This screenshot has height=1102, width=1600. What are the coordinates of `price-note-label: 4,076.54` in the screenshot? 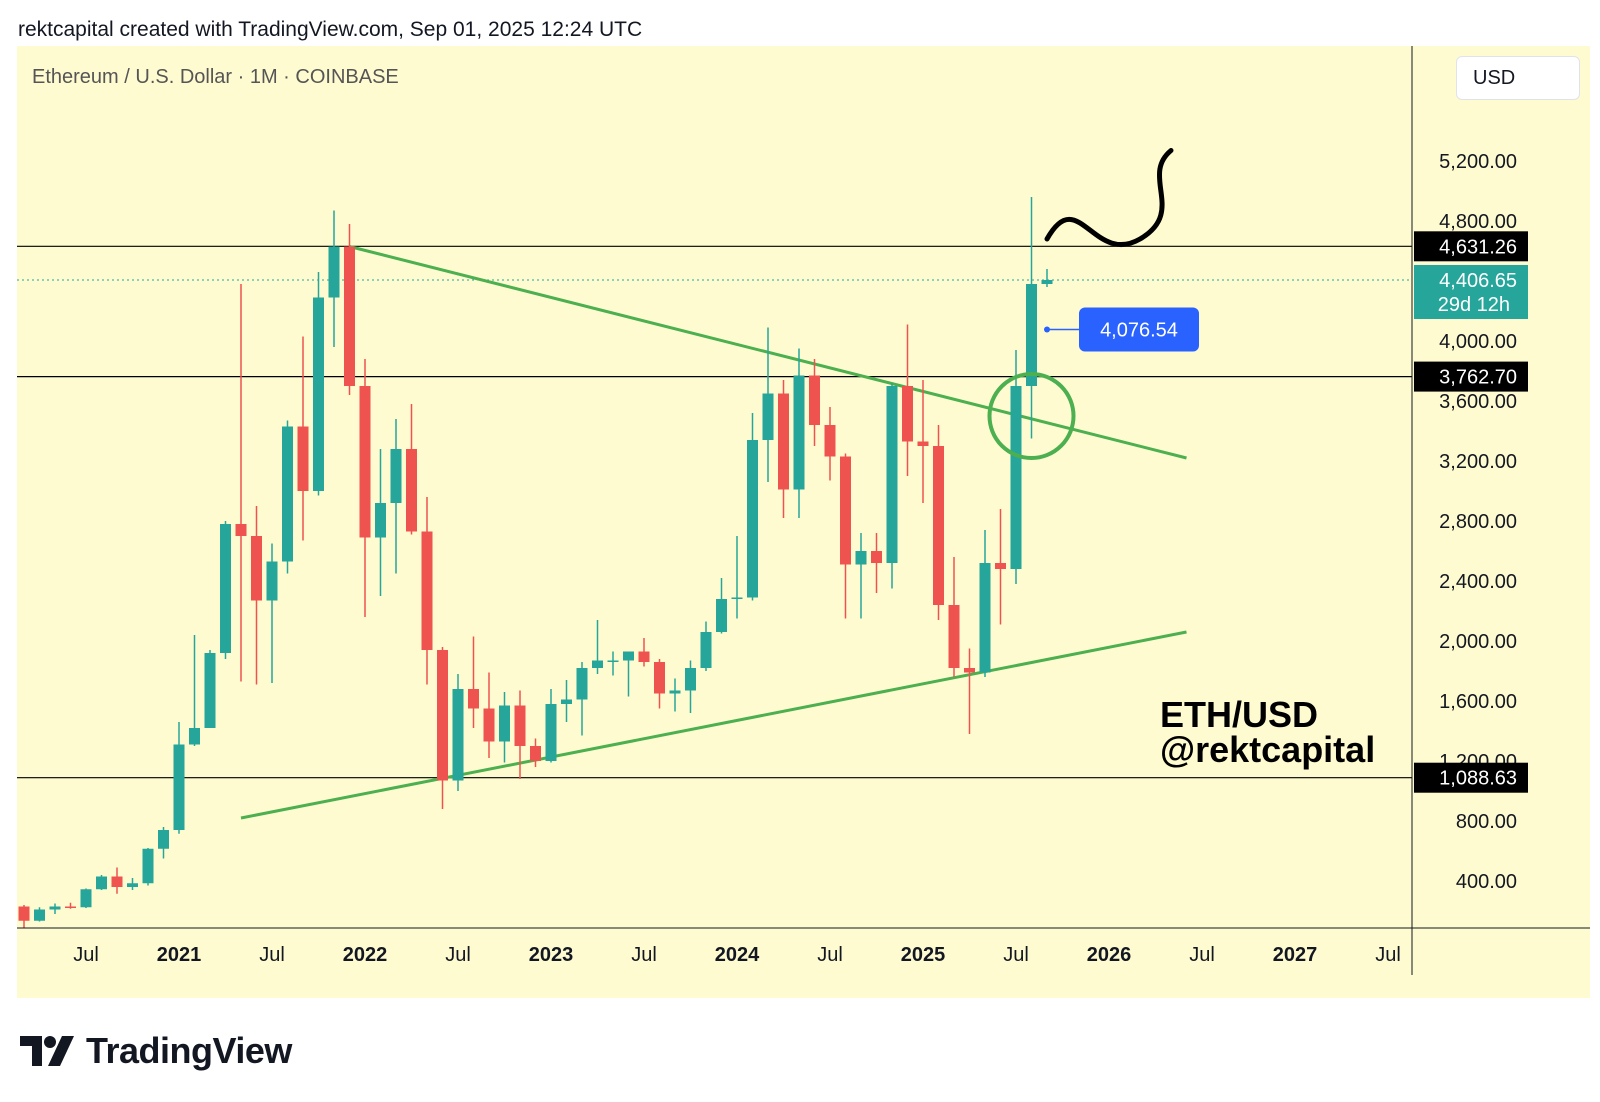 It's located at (1139, 331).